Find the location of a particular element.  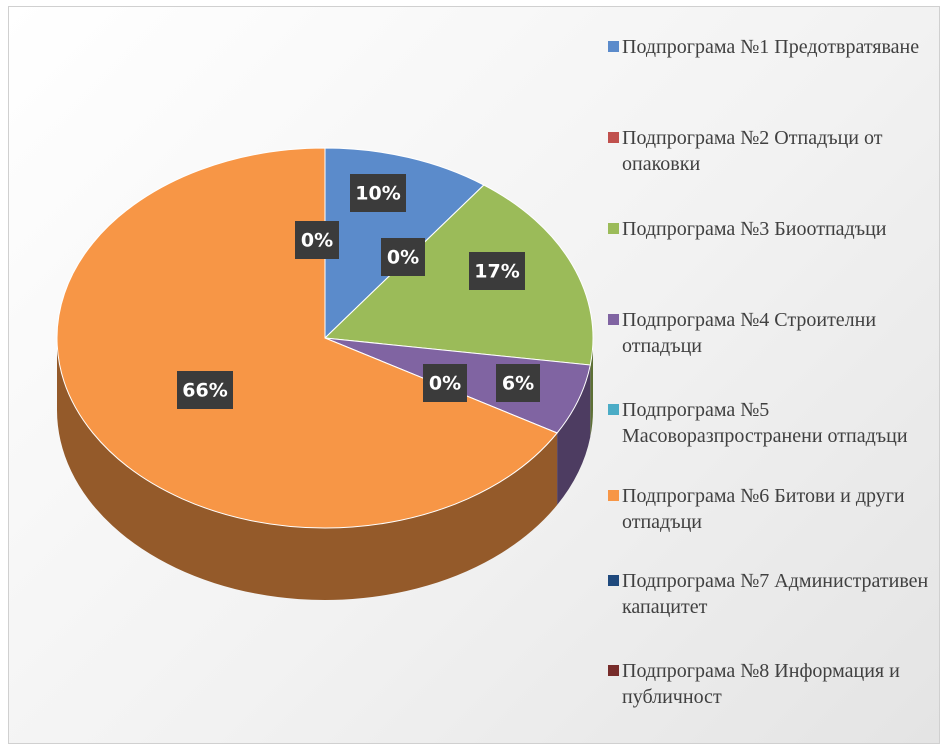

legend-label: Подпрограма №6 Битови и други отпадъци is located at coordinates (763, 509).